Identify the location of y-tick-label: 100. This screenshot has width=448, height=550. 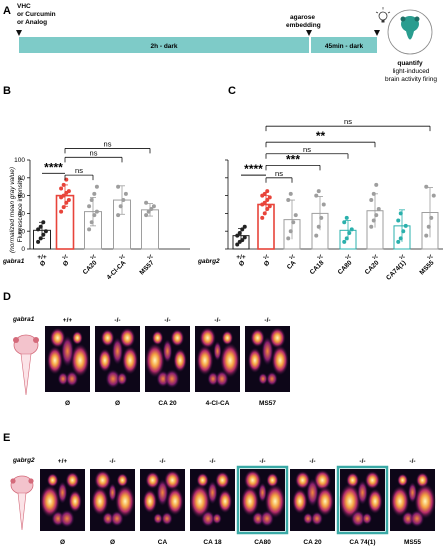
(19, 160).